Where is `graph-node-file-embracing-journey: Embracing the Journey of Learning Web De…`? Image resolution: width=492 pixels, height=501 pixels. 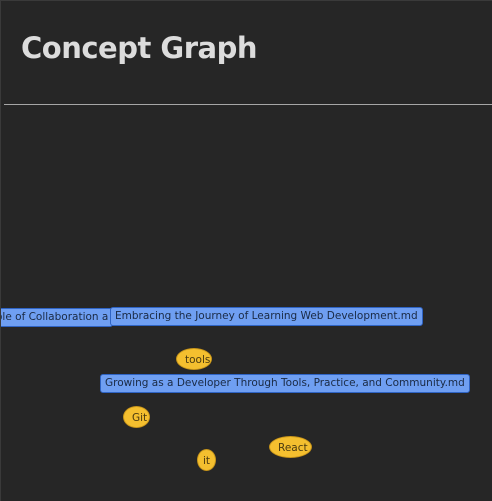 graph-node-file-embracing-journey: Embracing the Journey of Learning Web De… is located at coordinates (266, 316).